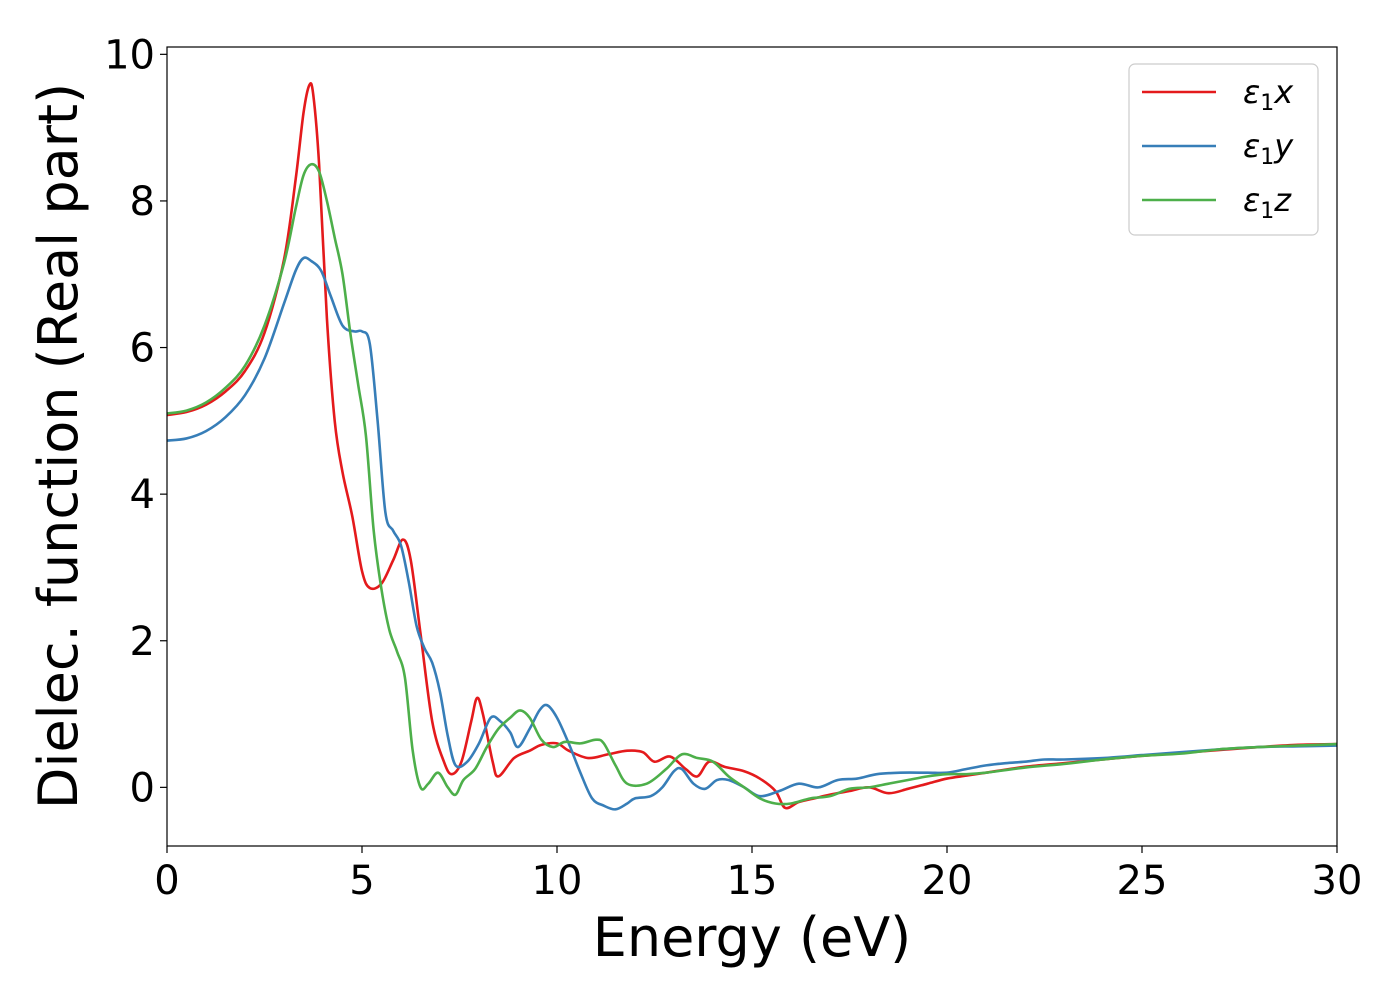 This screenshot has height=1000, width=1400. Describe the element at coordinates (142, 642) in the screenshot. I see `y-tick-label: 2` at that location.